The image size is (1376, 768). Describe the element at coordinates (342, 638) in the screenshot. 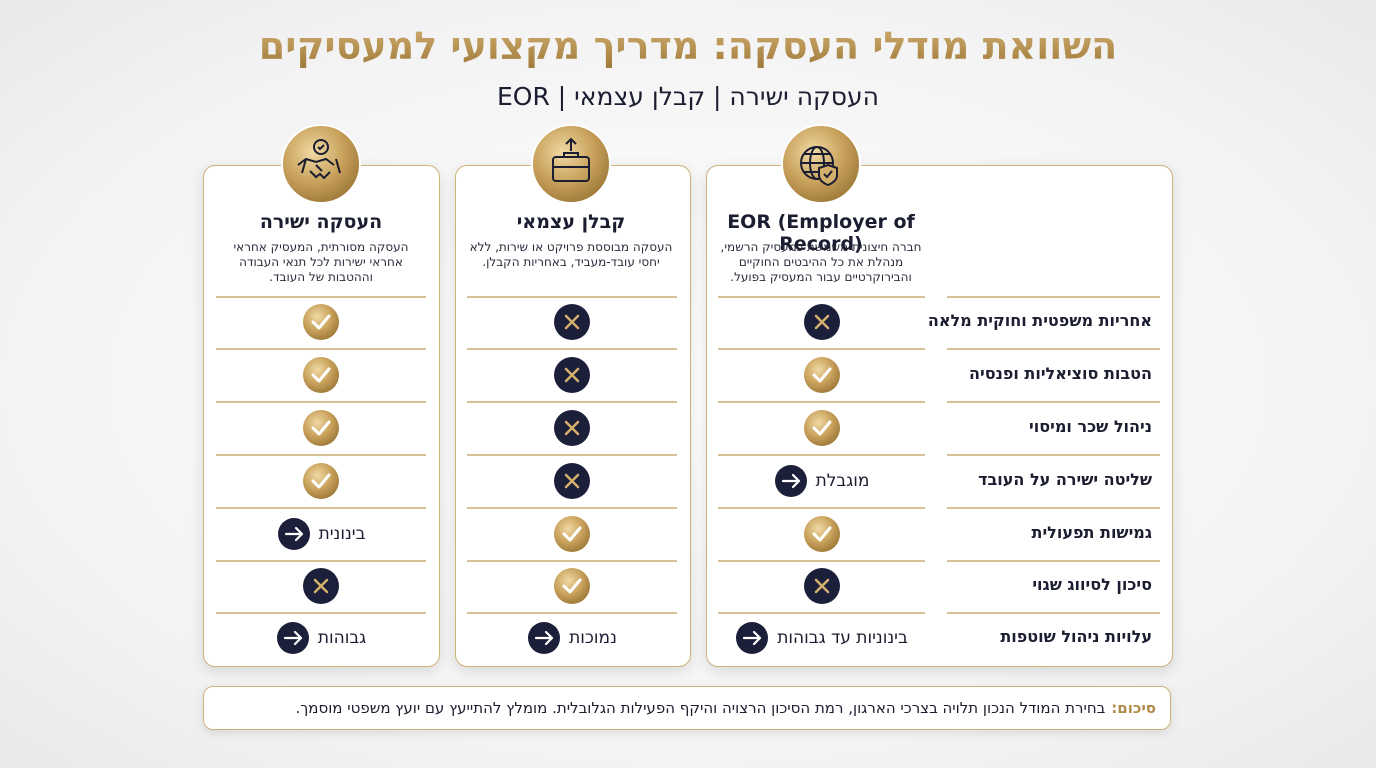

I see `cell-text: גבוהות` at that location.